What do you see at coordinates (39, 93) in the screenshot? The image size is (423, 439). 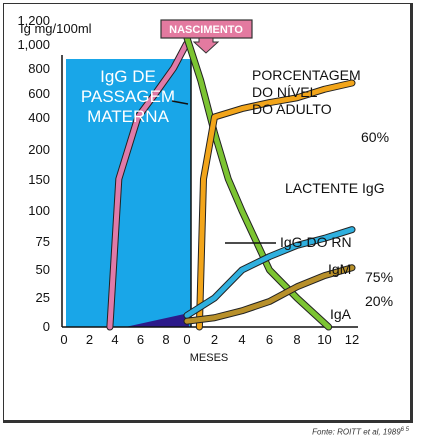 I see `y-tick-label: 600` at bounding box center [39, 93].